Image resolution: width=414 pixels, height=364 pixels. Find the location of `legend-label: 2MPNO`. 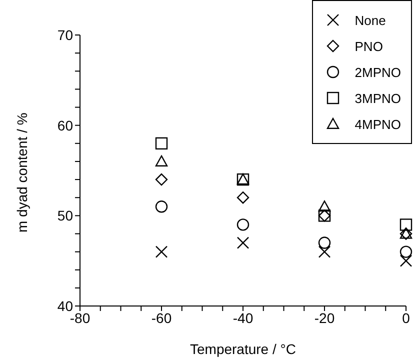

legend-label: 2MPNO is located at coordinates (377, 72).